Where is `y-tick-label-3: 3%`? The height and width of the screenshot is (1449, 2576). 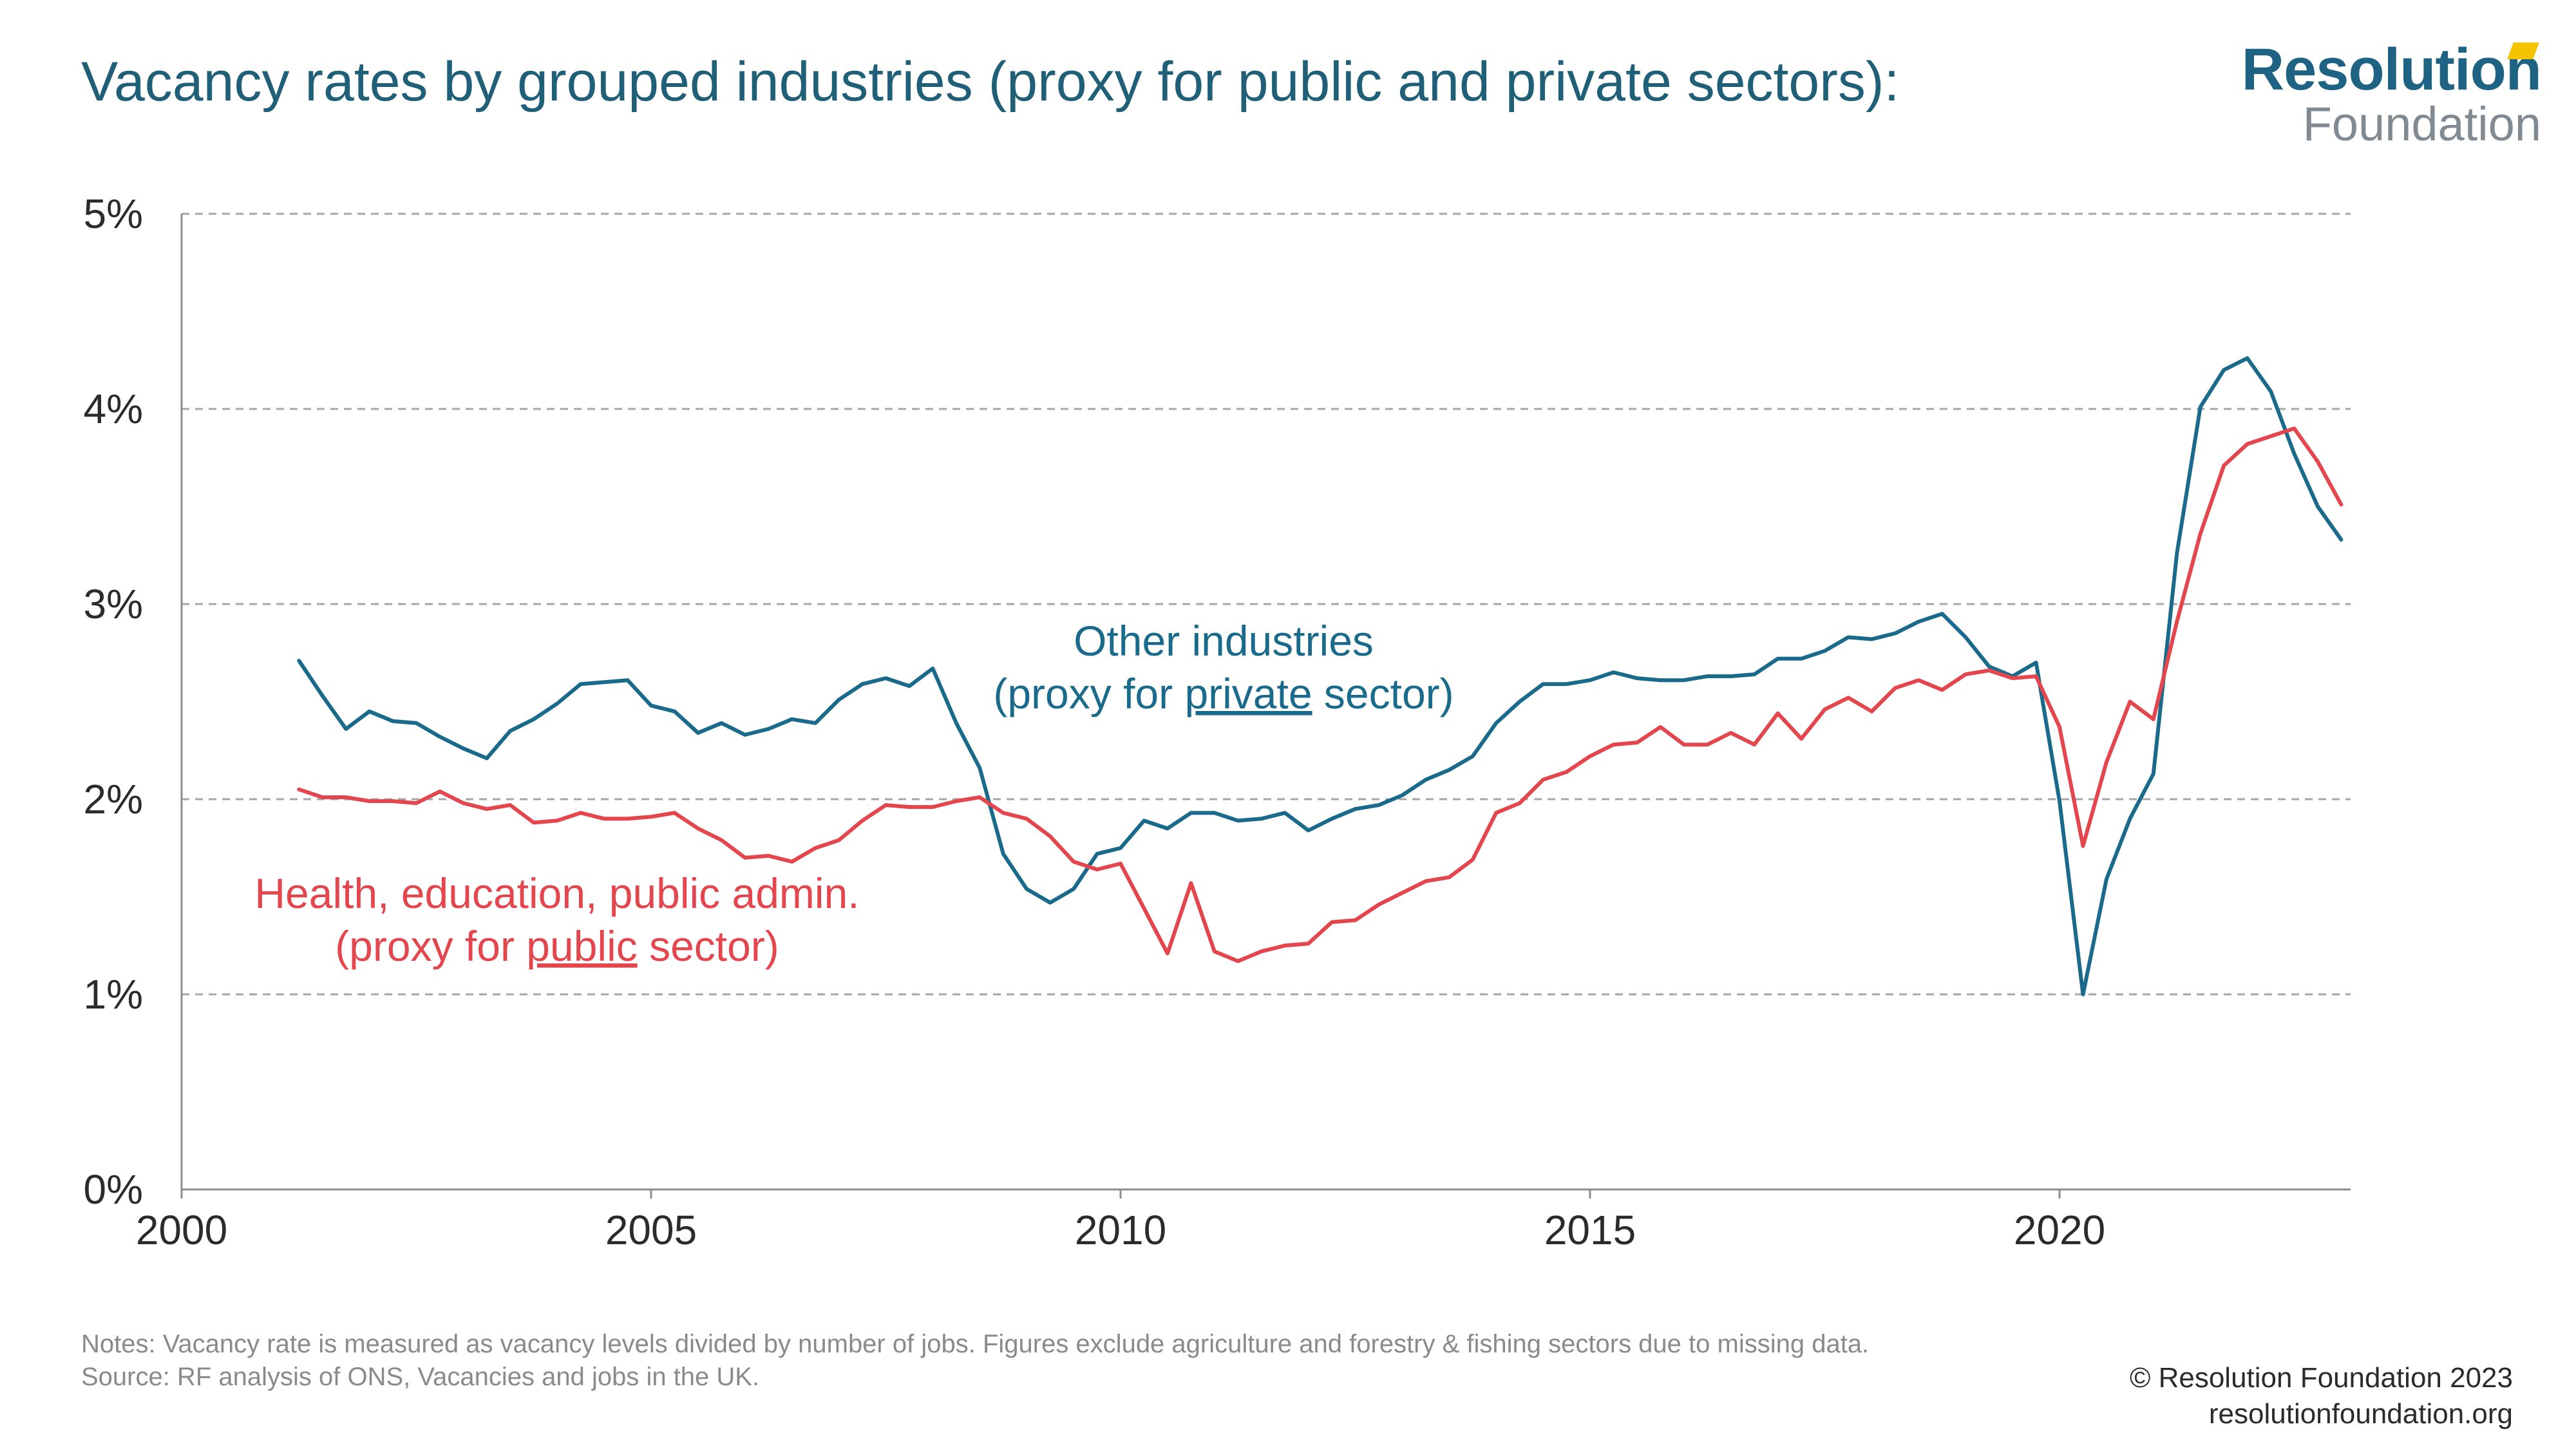 y-tick-label-3: 3% is located at coordinates (114, 604).